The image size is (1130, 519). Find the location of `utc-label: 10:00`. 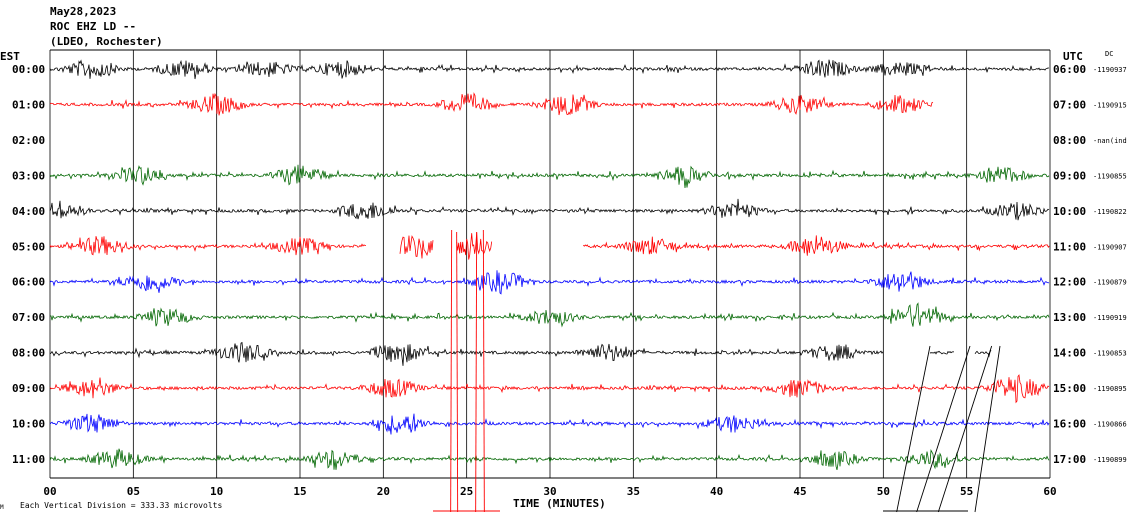

utc-label: 10:00 is located at coordinates (1069, 211).